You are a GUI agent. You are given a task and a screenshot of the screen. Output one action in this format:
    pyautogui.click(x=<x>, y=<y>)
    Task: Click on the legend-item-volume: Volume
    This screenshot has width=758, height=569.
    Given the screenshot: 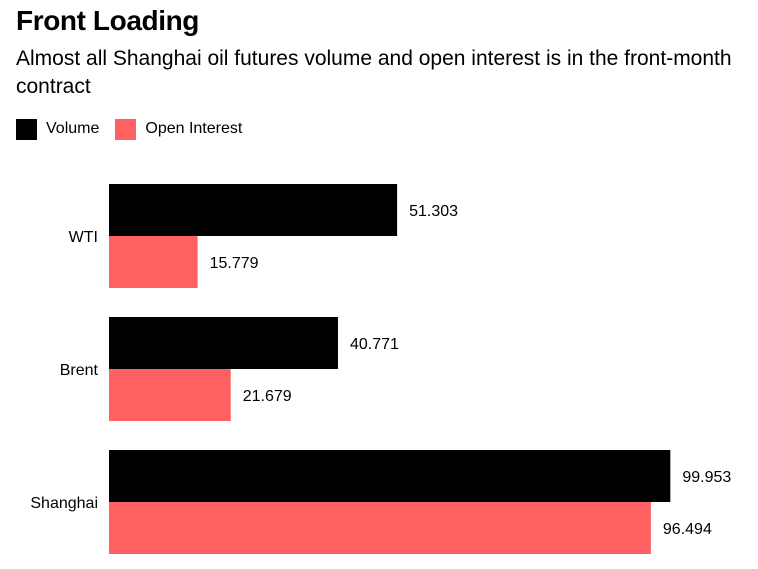 What is the action you would take?
    pyautogui.click(x=58, y=129)
    